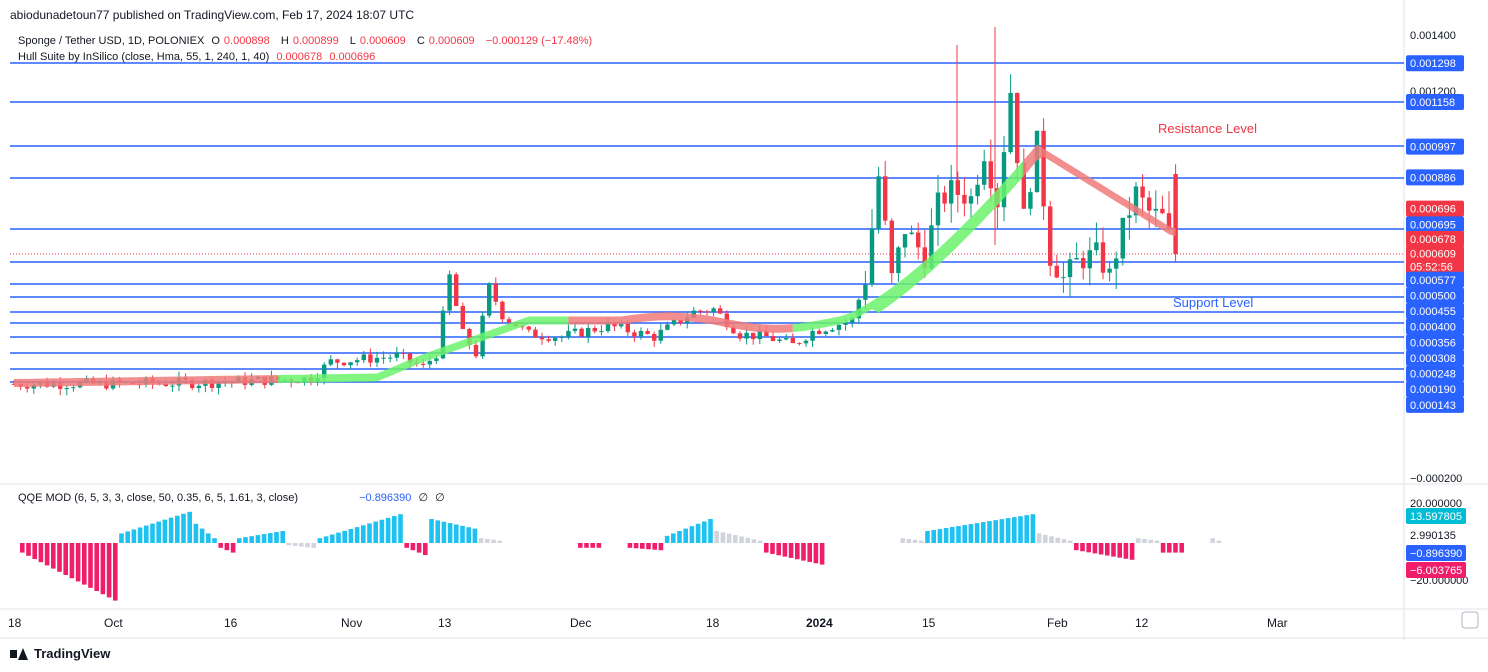 Image resolution: width=1488 pixels, height=672 pixels. I want to click on low-label: L, so click(352, 41).